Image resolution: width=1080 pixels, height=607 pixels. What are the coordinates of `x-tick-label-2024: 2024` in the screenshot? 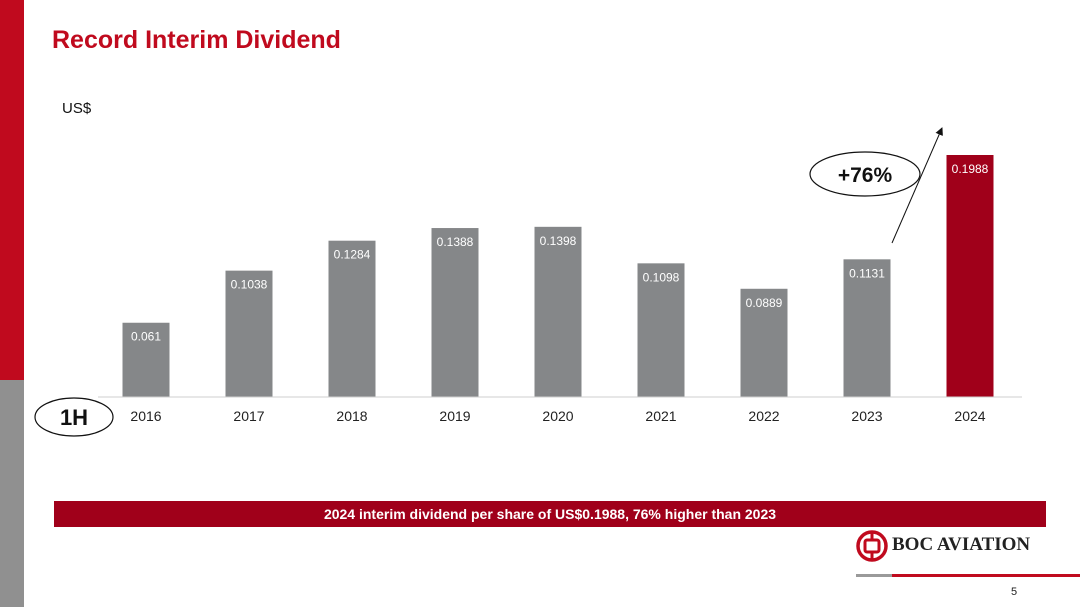 It's located at (969, 416).